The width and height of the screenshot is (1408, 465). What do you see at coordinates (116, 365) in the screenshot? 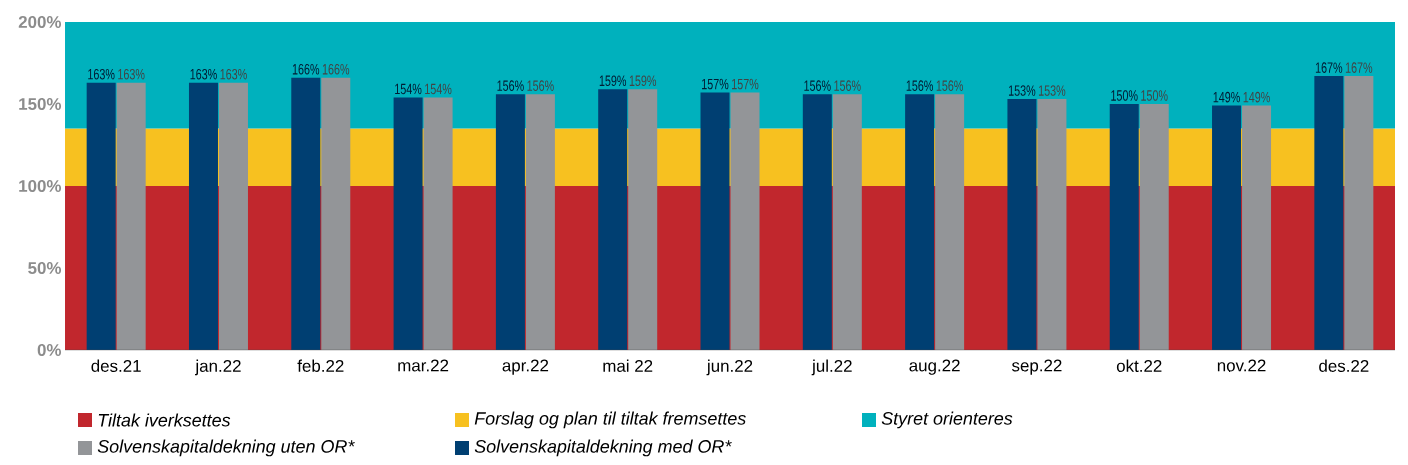
I see `x-tick-label: des.21` at bounding box center [116, 365].